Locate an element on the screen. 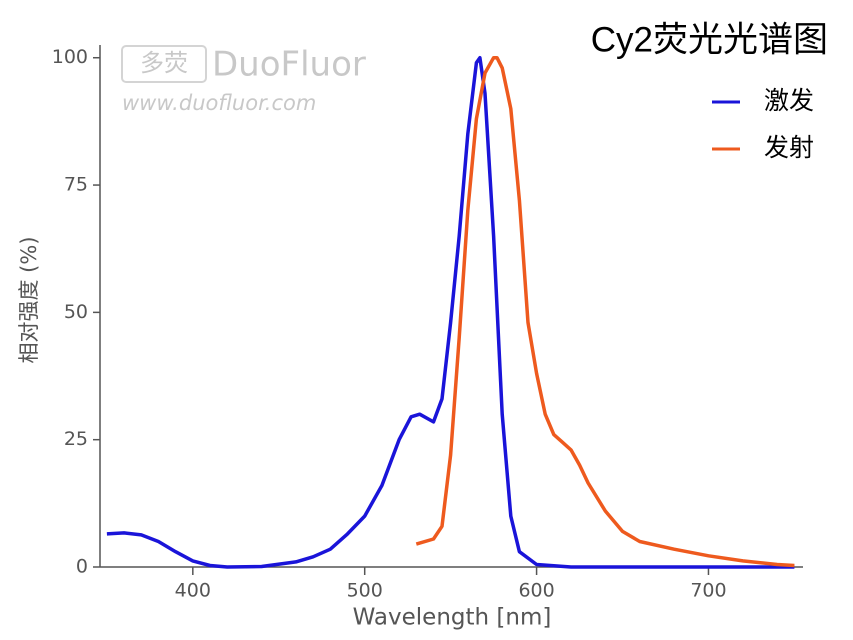  watermark-text: DuoFluor is located at coordinates (289, 65).